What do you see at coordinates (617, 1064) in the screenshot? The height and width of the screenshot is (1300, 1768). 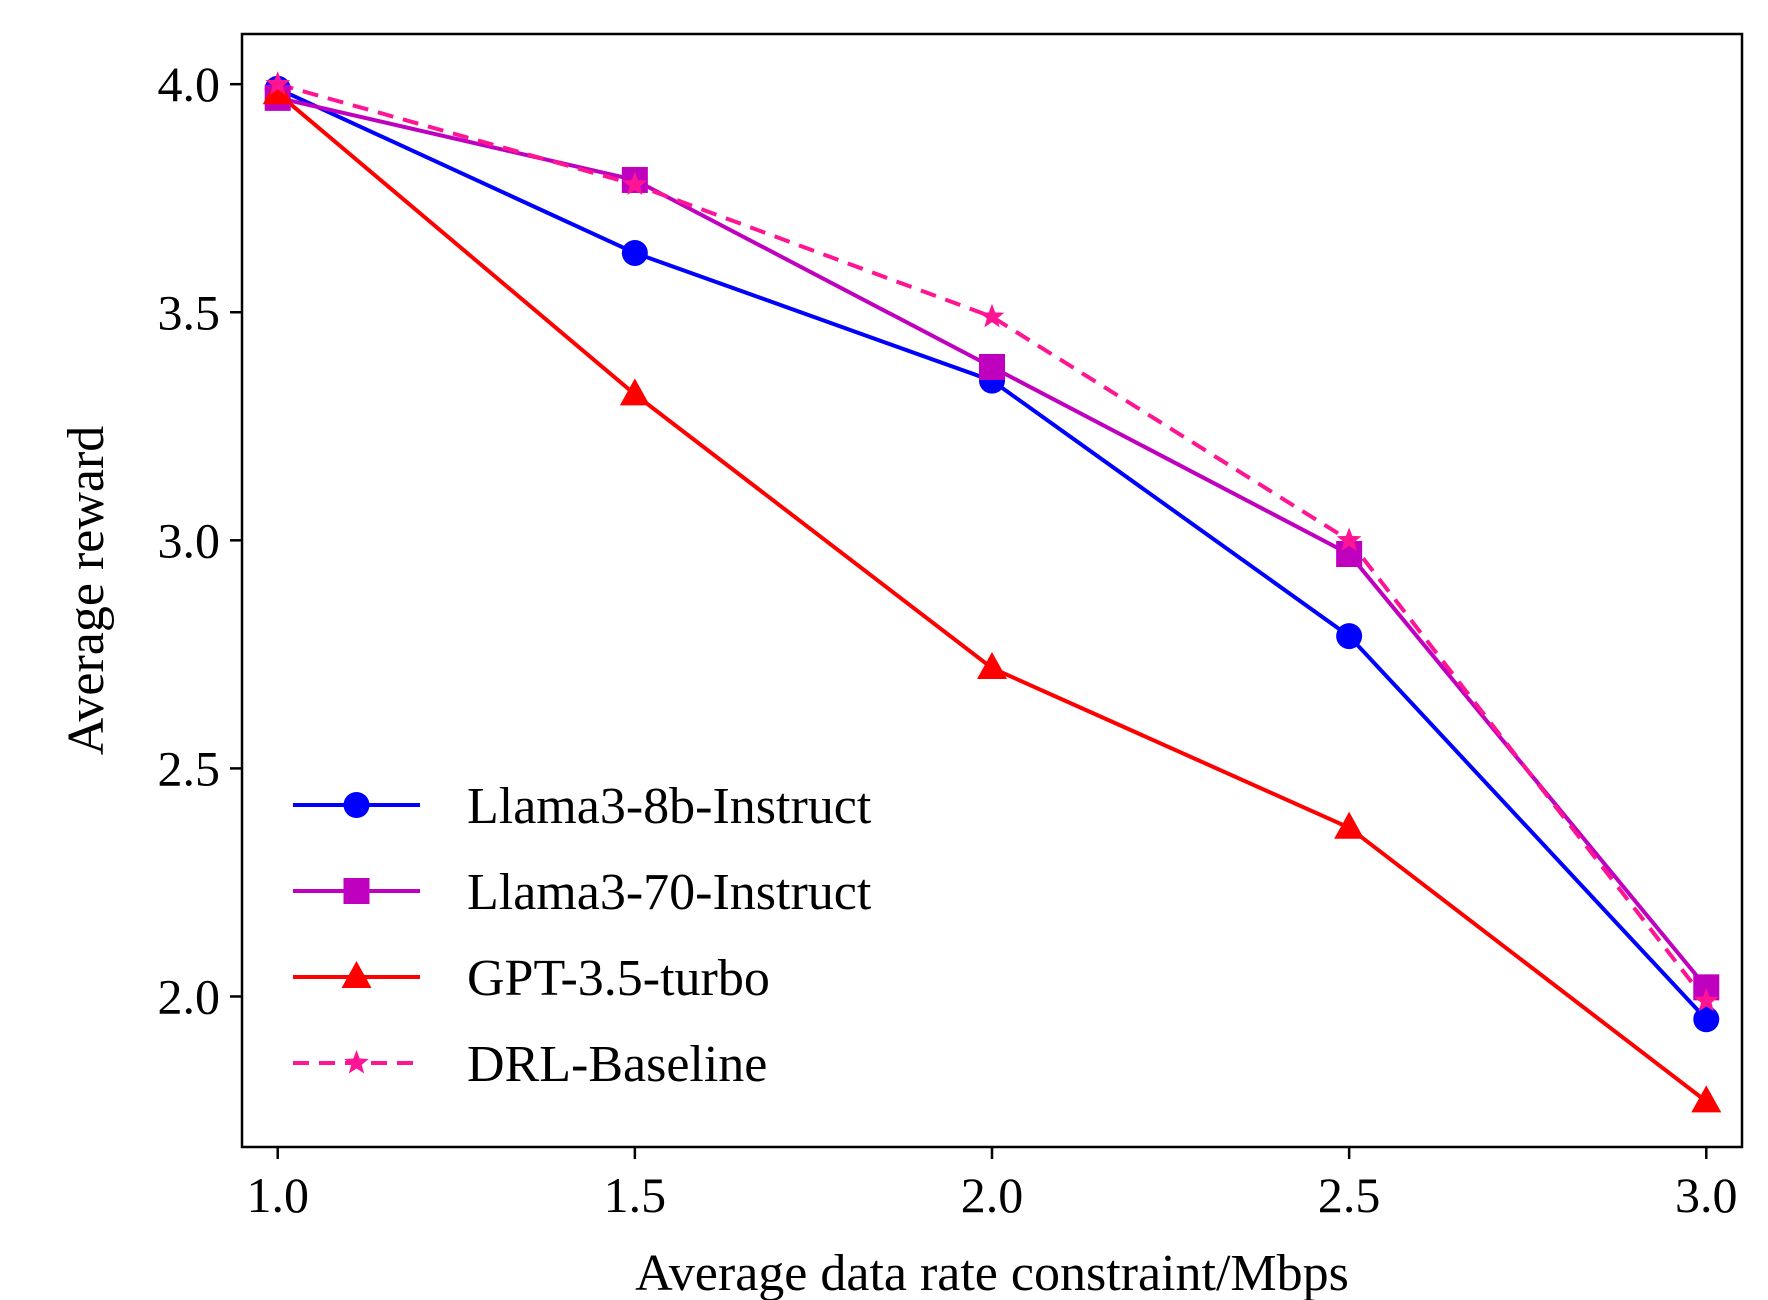 I see `legend-label: DRL-Baseline` at bounding box center [617, 1064].